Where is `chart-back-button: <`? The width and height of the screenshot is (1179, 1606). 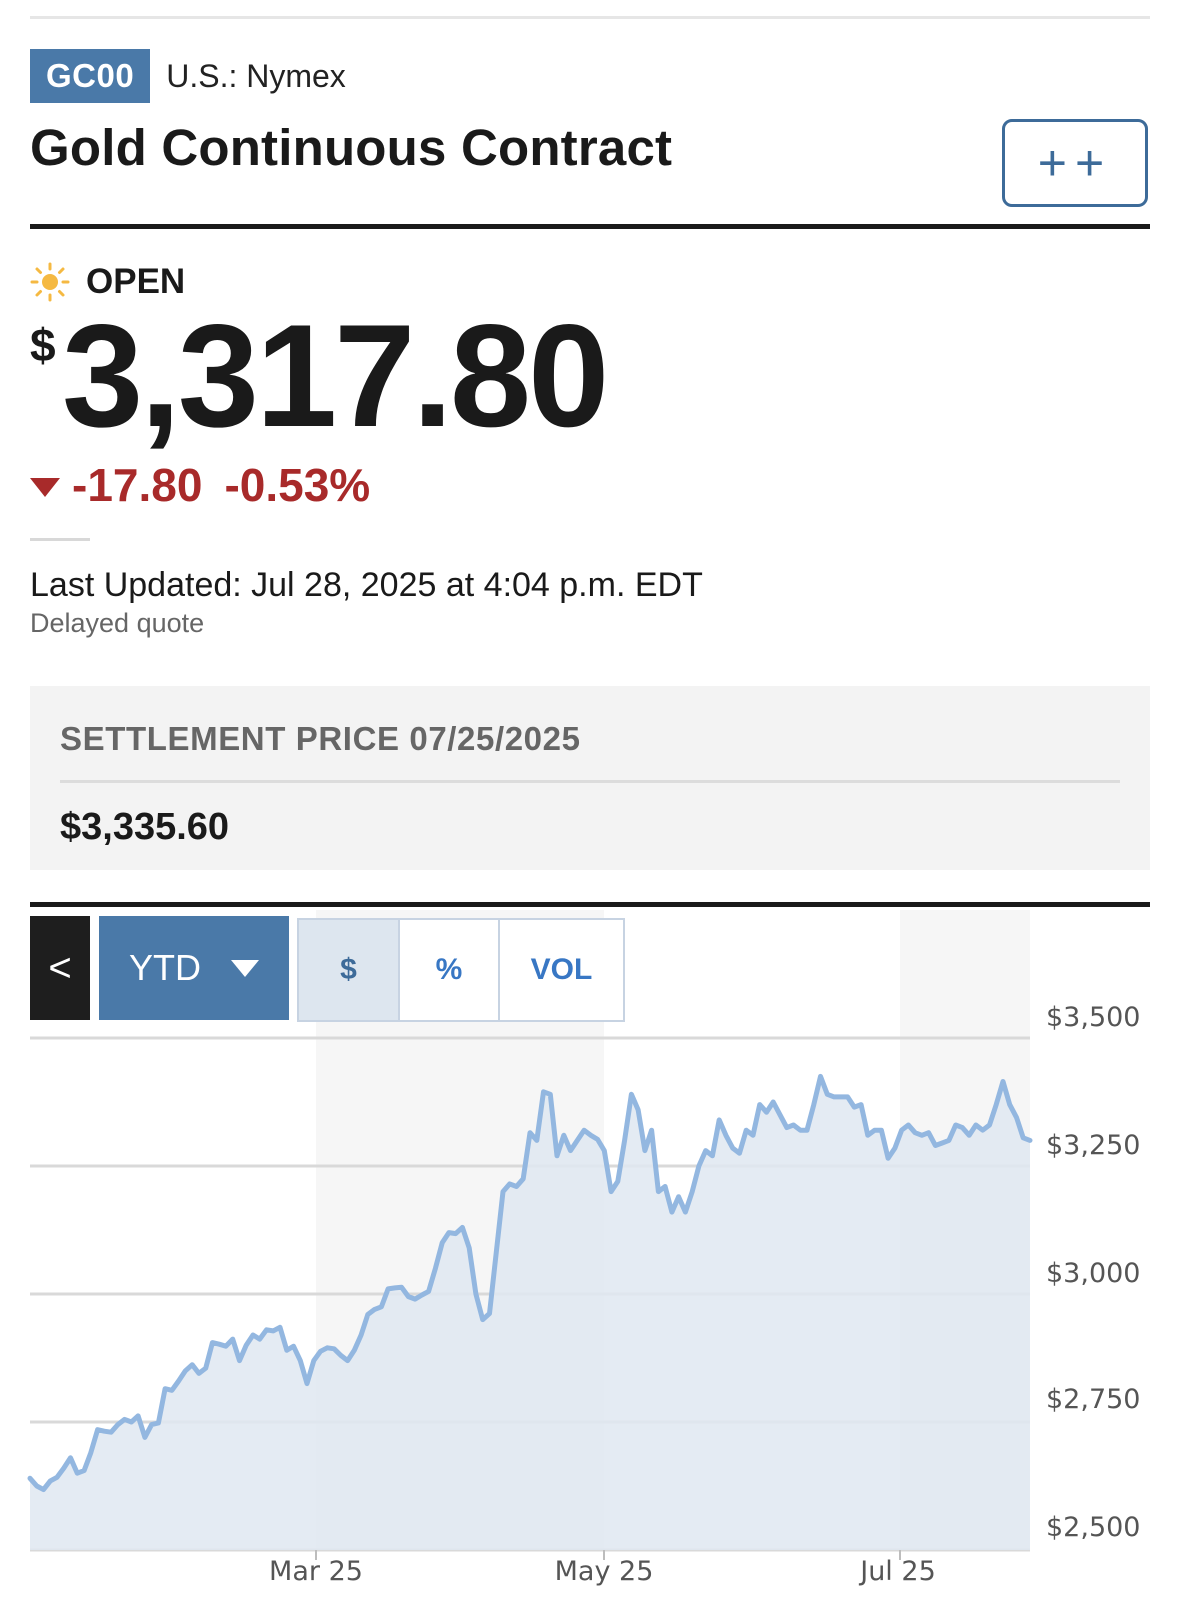 chart-back-button: < is located at coordinates (60, 968).